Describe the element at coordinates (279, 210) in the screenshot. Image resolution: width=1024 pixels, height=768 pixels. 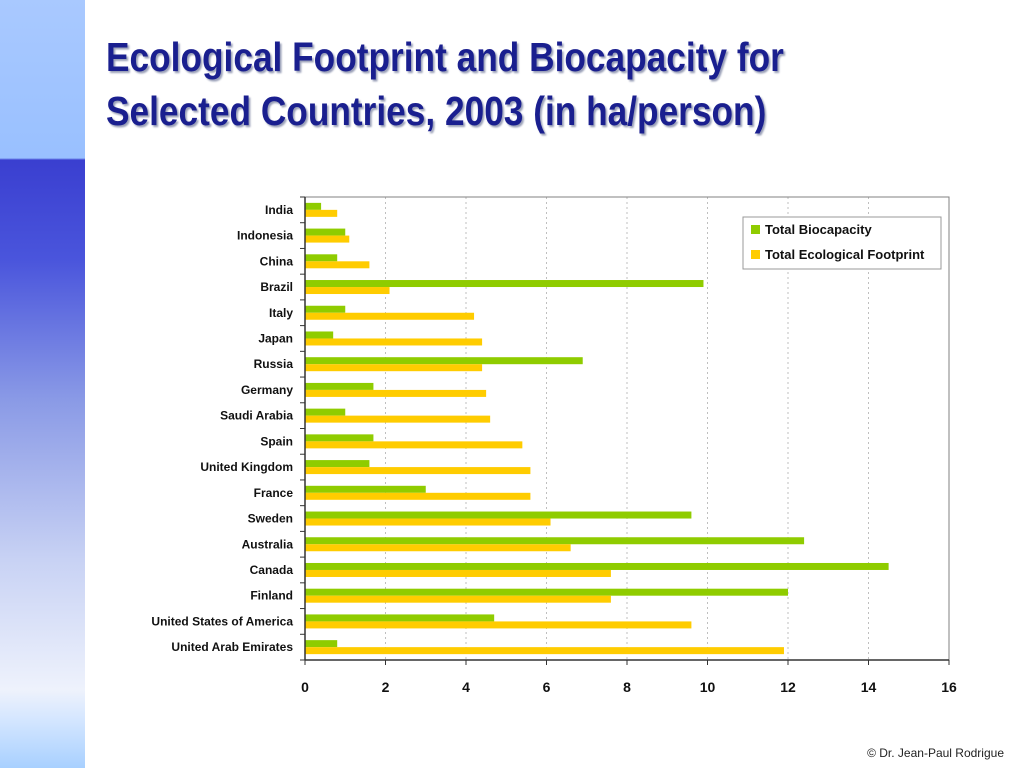
I see `category-label: India` at that location.